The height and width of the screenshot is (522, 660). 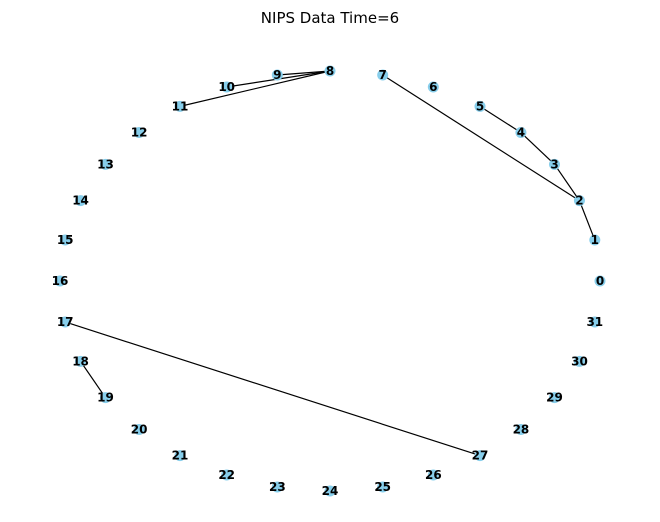 I want to click on node-label-28: 28, so click(x=521, y=429).